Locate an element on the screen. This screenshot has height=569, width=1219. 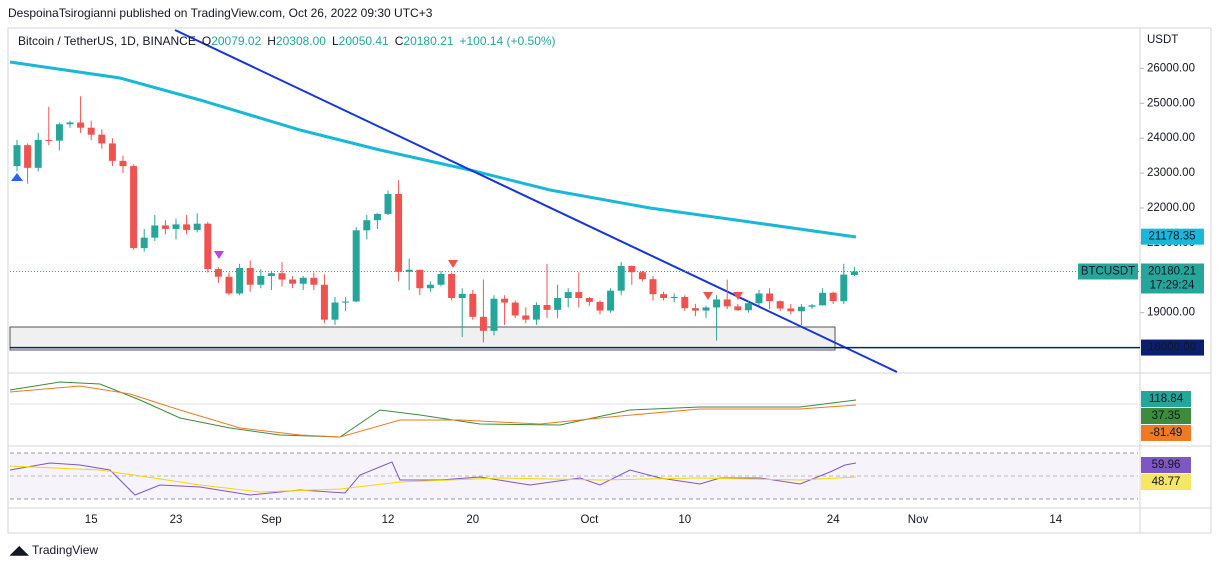
level-label: 18000.00 is located at coordinates (1172, 348).